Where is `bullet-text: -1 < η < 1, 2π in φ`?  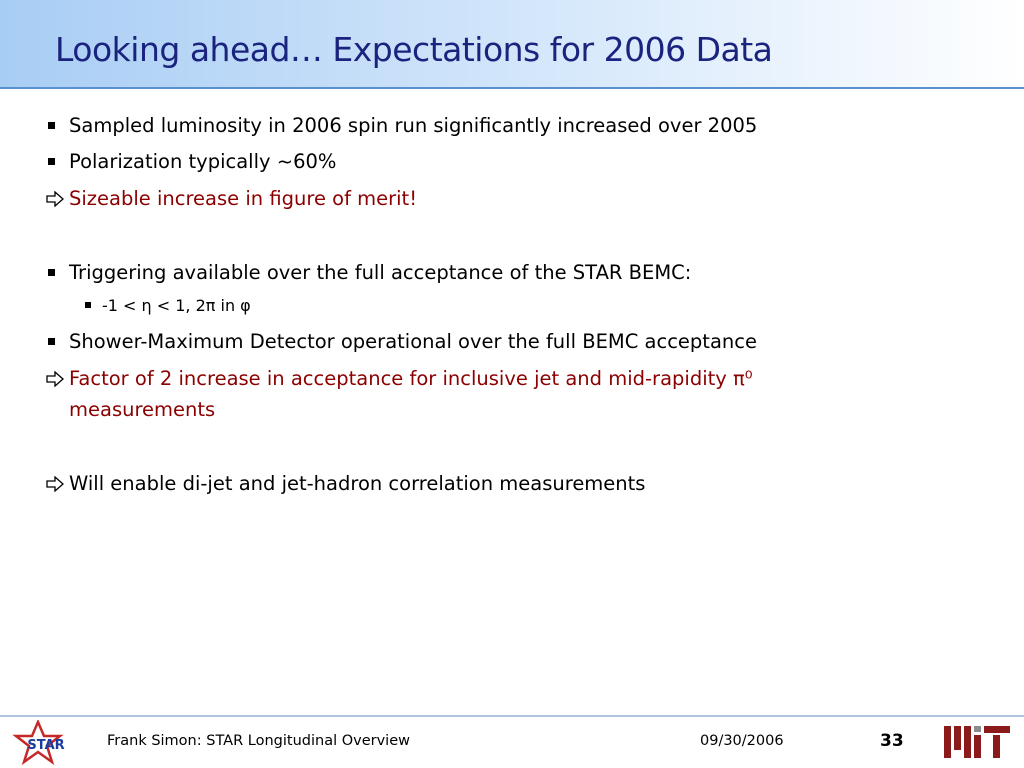
bullet-text: -1 < η < 1, 2π in φ is located at coordinates (176, 305).